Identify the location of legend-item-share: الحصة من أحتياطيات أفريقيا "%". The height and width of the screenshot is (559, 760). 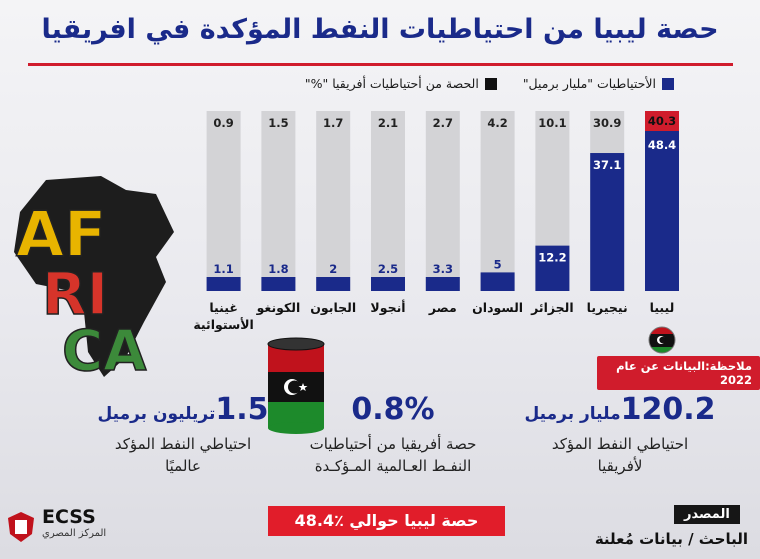
(401, 83).